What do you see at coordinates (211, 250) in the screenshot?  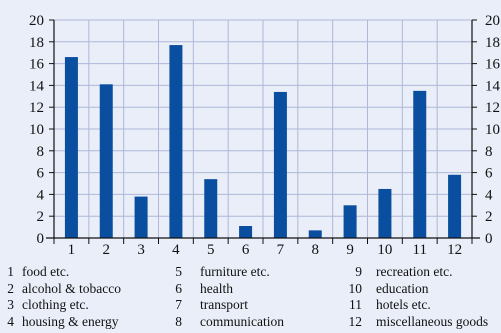 I see `x-tick-label-5: 5` at bounding box center [211, 250].